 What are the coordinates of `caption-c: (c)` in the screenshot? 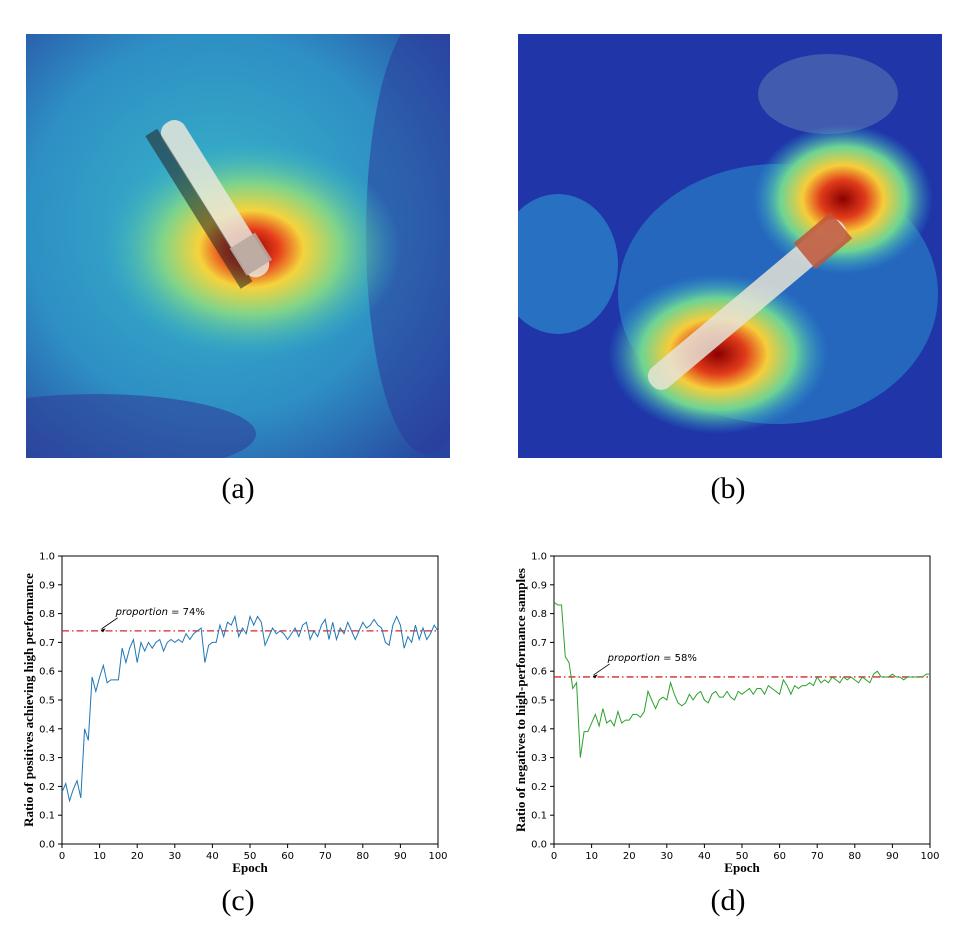 It's located at (238, 900).